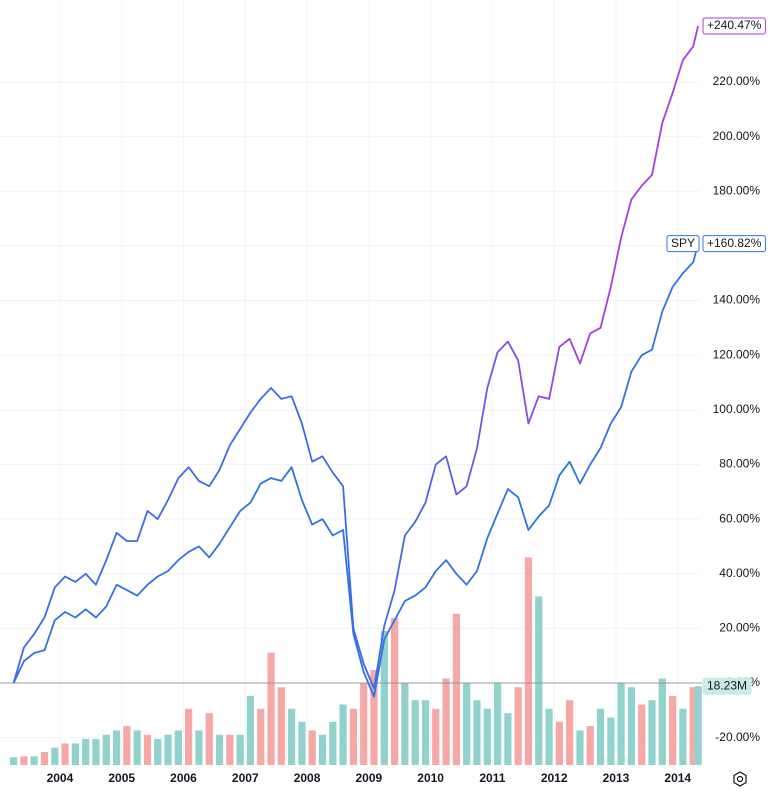 The height and width of the screenshot is (793, 776). What do you see at coordinates (739, 628) in the screenshot?
I see `y-tick-label: 20.00%` at bounding box center [739, 628].